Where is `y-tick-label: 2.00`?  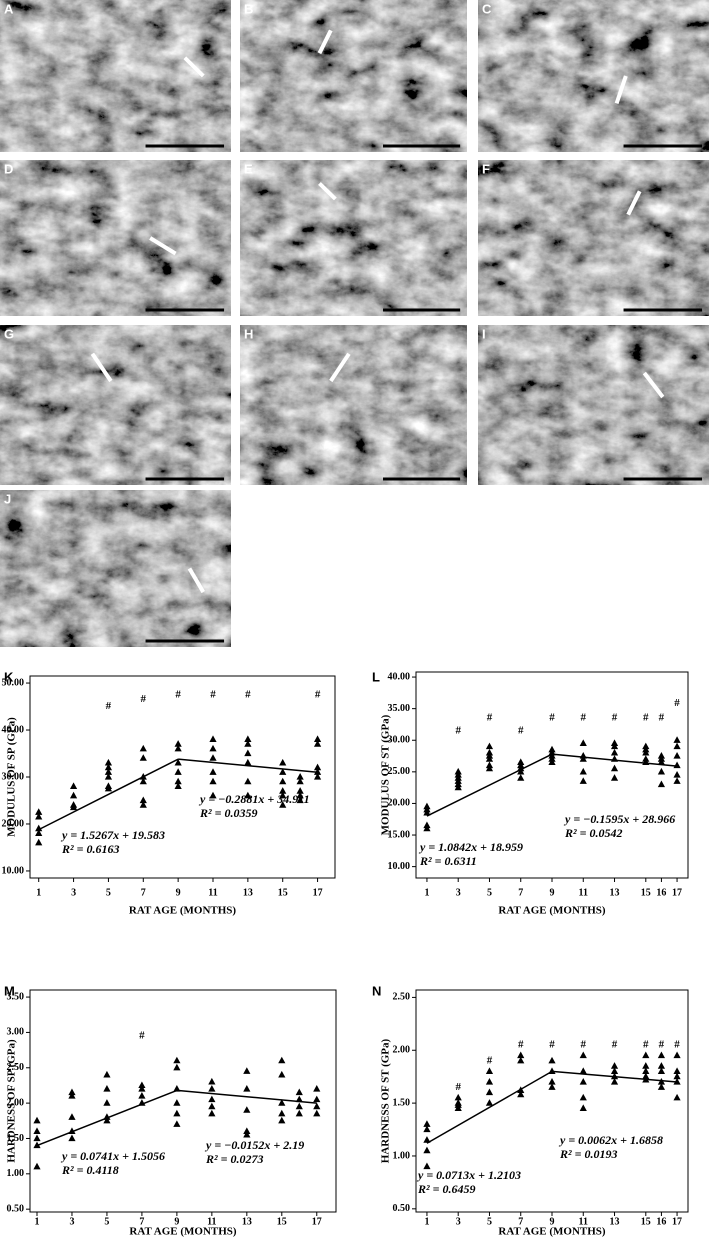
y-tick-label: 2.00 is located at coordinates (402, 1050).